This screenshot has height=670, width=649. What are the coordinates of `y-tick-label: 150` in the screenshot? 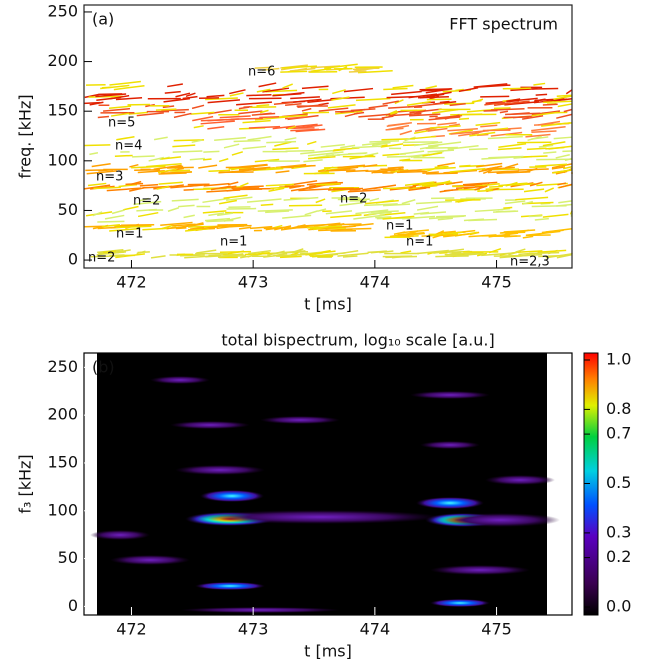 It's located at (62, 110).